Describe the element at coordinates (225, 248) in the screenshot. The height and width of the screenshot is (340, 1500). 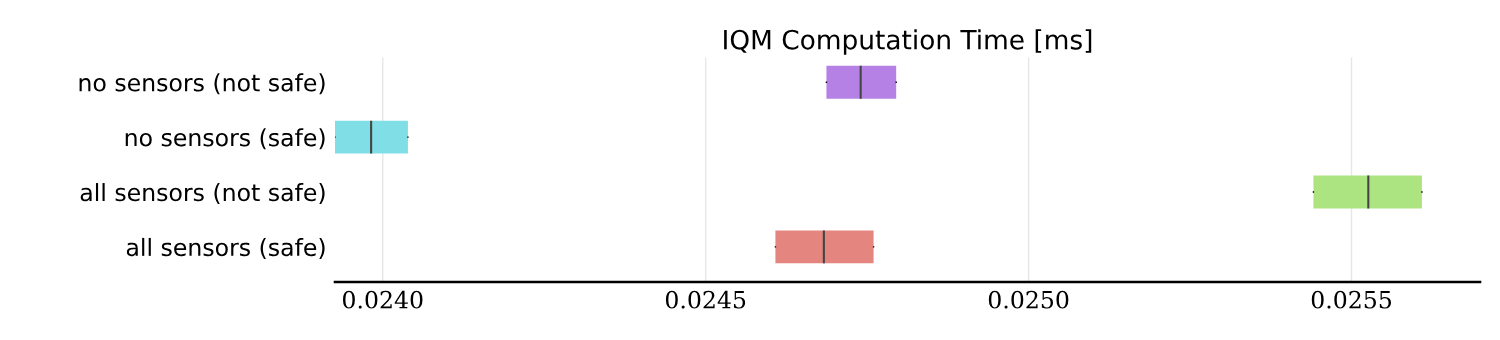
I see `y-tick-label: all sensors (safe)` at that location.